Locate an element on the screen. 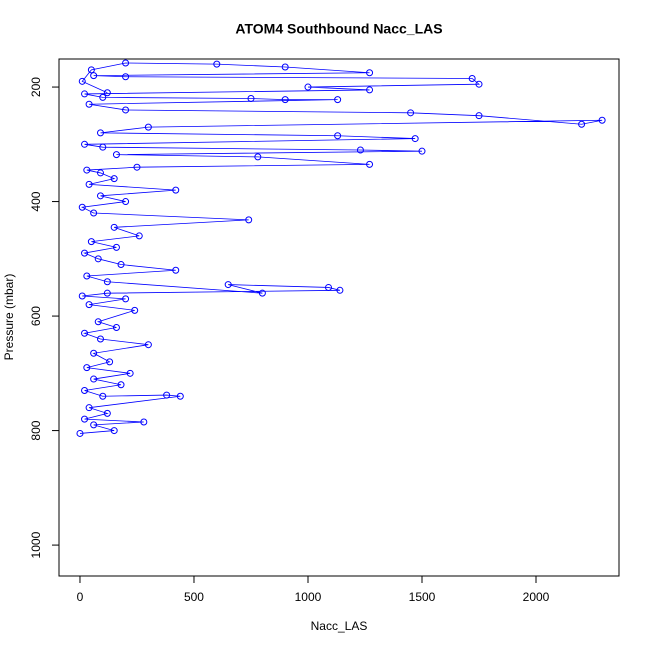 This screenshot has height=655, width=650. y-tick-label: 1000 is located at coordinates (36, 544).